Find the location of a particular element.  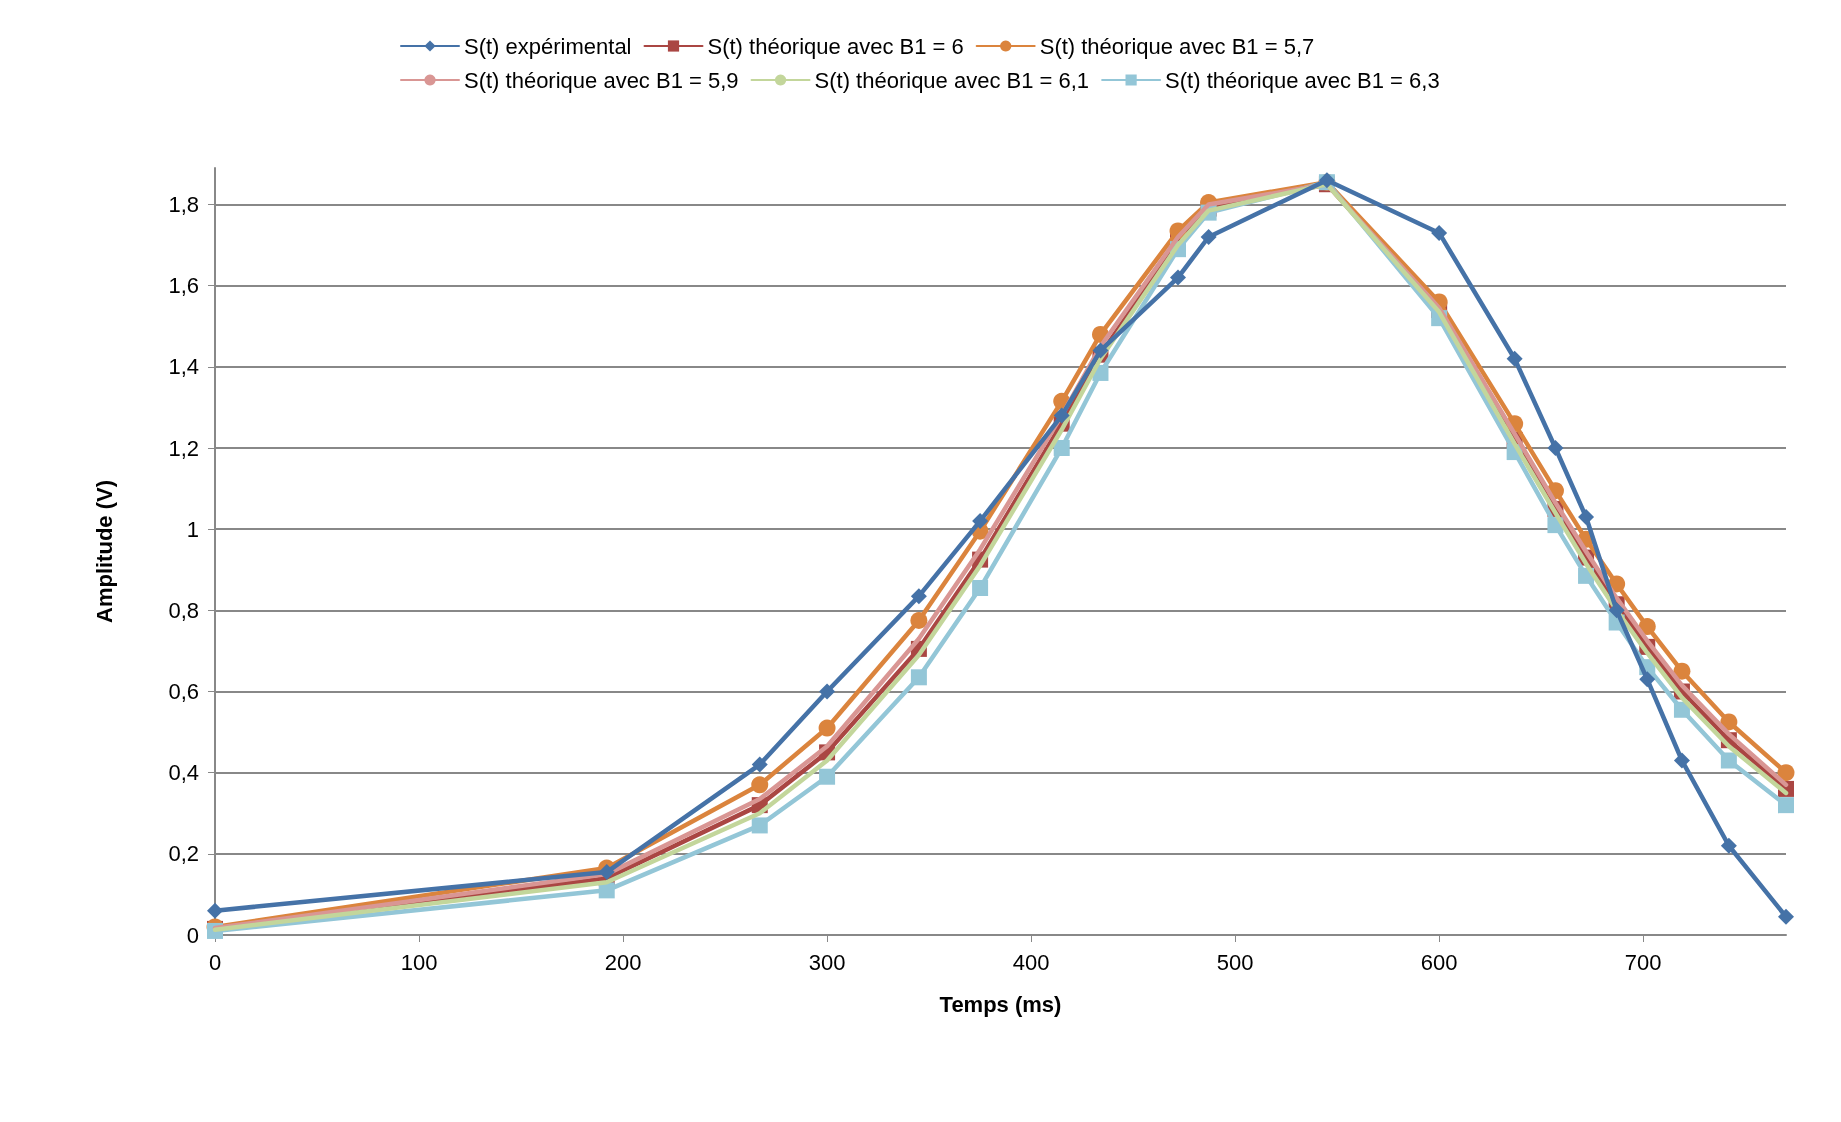

legend-label: S(t) théorique avec B1 = 5,9 is located at coordinates (601, 80).